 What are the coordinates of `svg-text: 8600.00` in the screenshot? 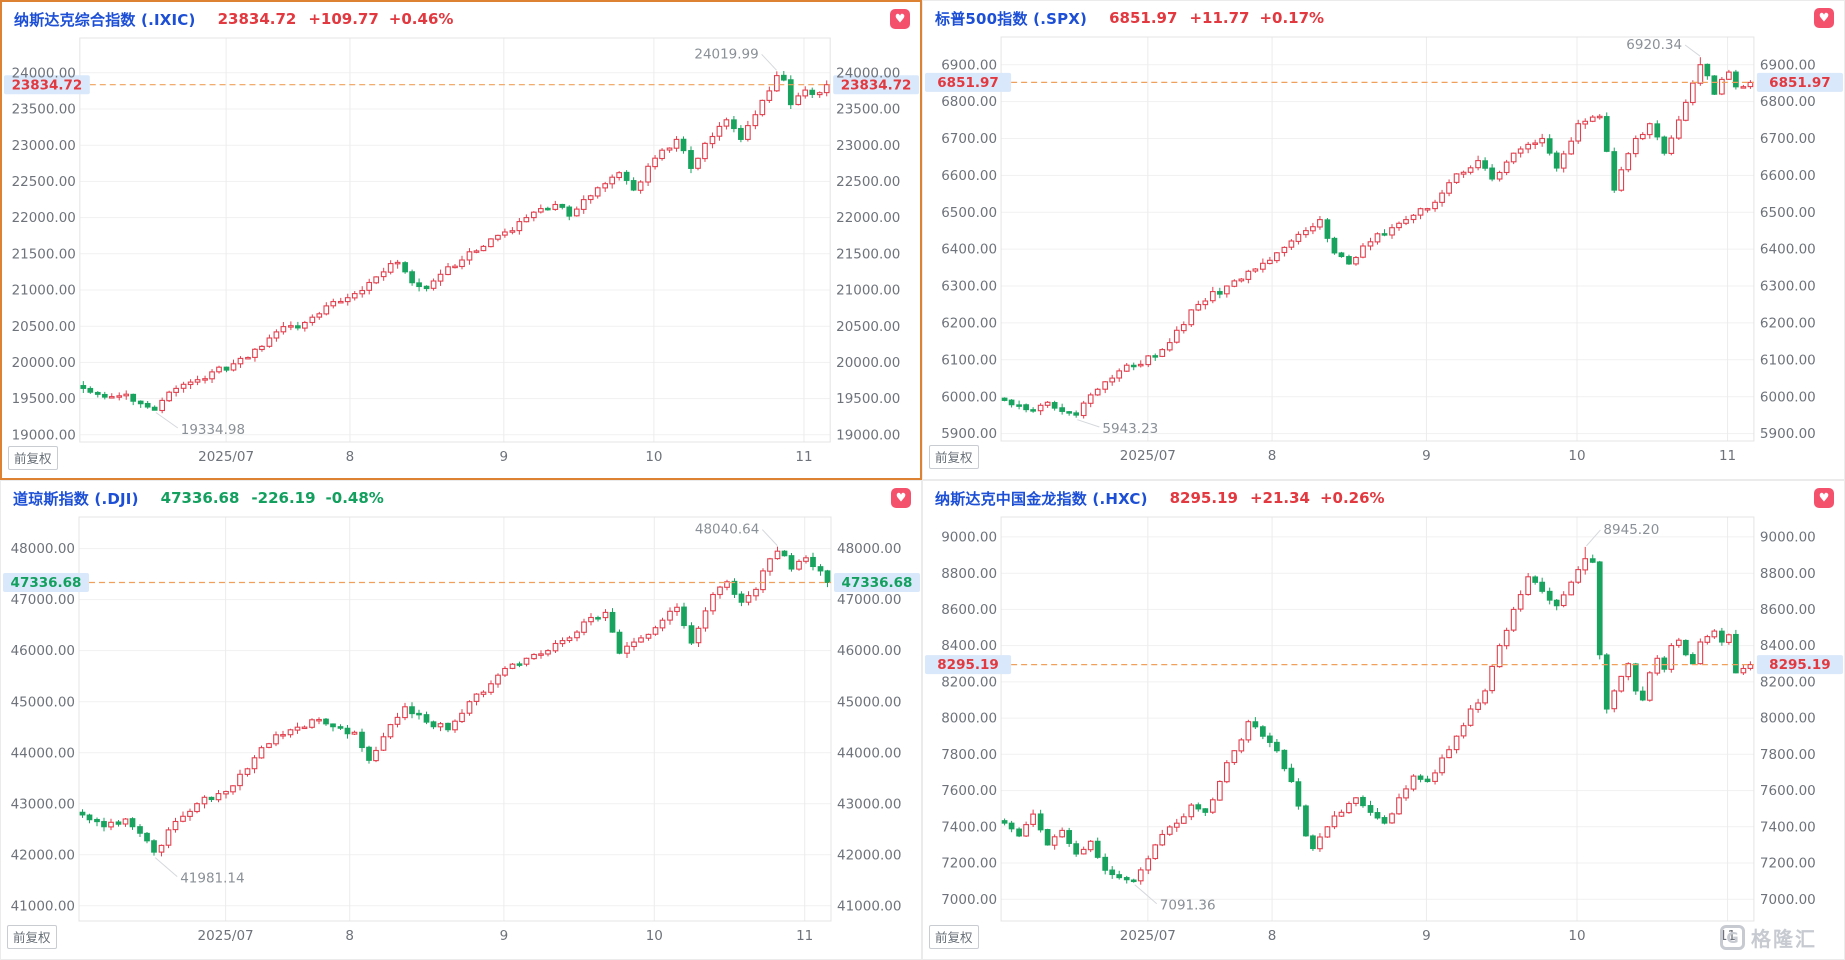 It's located at (1788, 610).